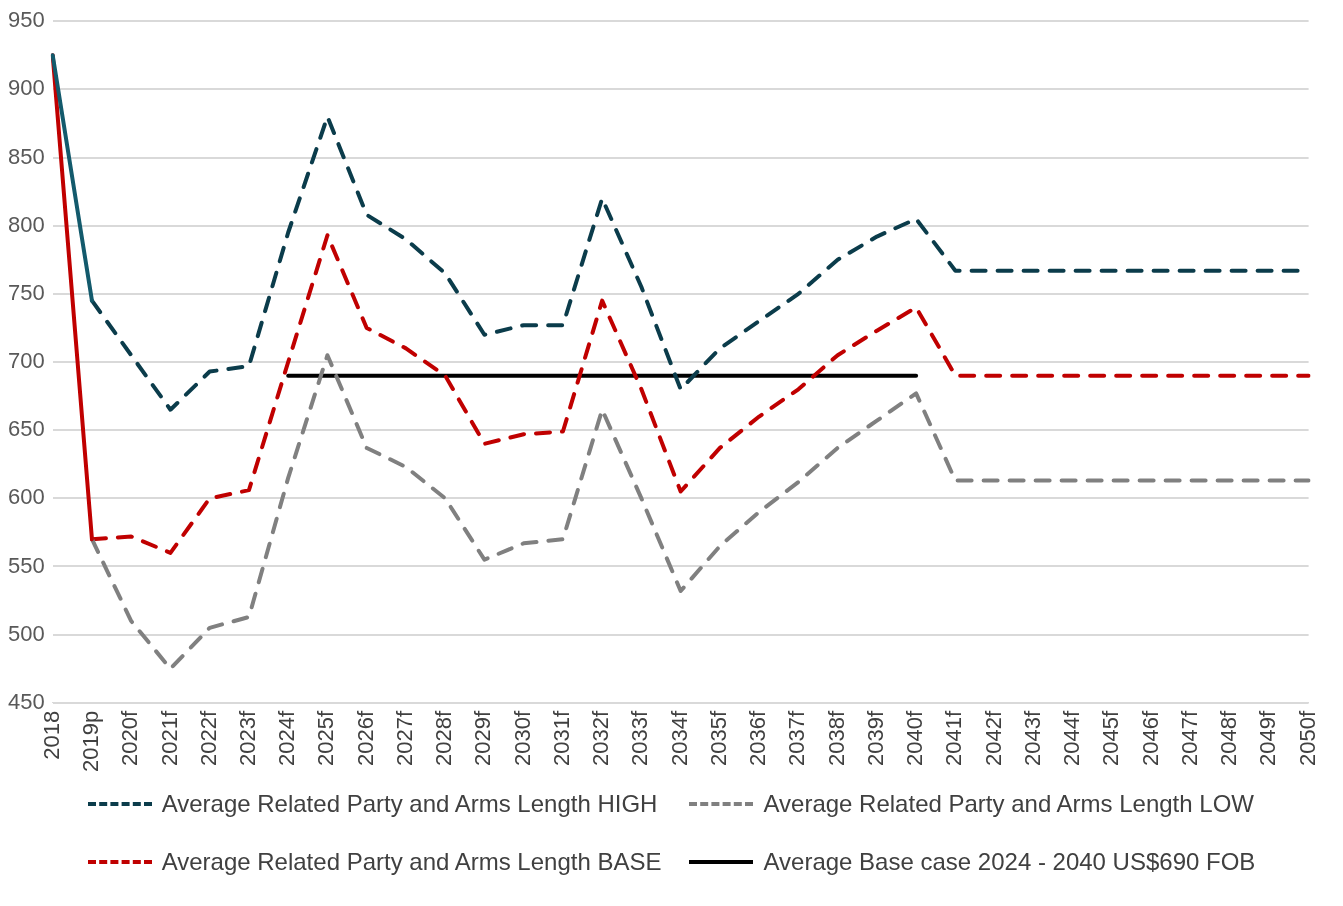 The height and width of the screenshot is (906, 1343). Describe the element at coordinates (1307, 737) in the screenshot. I see `x-tick-label: 2050f` at that location.